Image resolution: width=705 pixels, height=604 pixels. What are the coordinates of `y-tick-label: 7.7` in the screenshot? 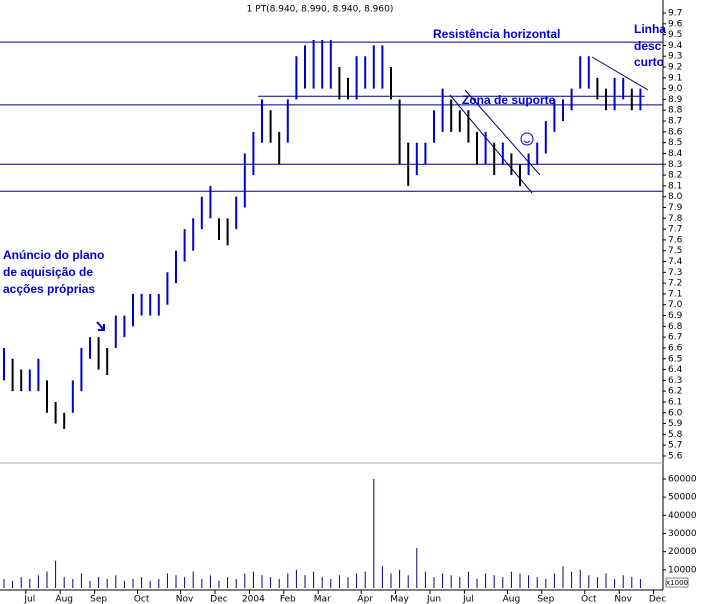 It's located at (675, 230).